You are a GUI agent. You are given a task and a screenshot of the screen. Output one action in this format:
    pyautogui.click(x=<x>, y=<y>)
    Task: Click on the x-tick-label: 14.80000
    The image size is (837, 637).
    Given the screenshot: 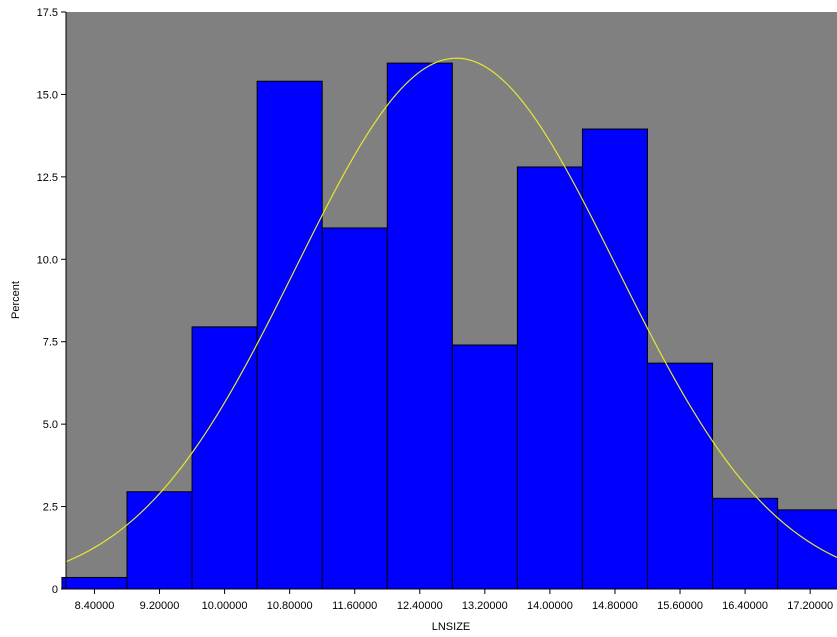 What is the action you would take?
    pyautogui.click(x=615, y=606)
    